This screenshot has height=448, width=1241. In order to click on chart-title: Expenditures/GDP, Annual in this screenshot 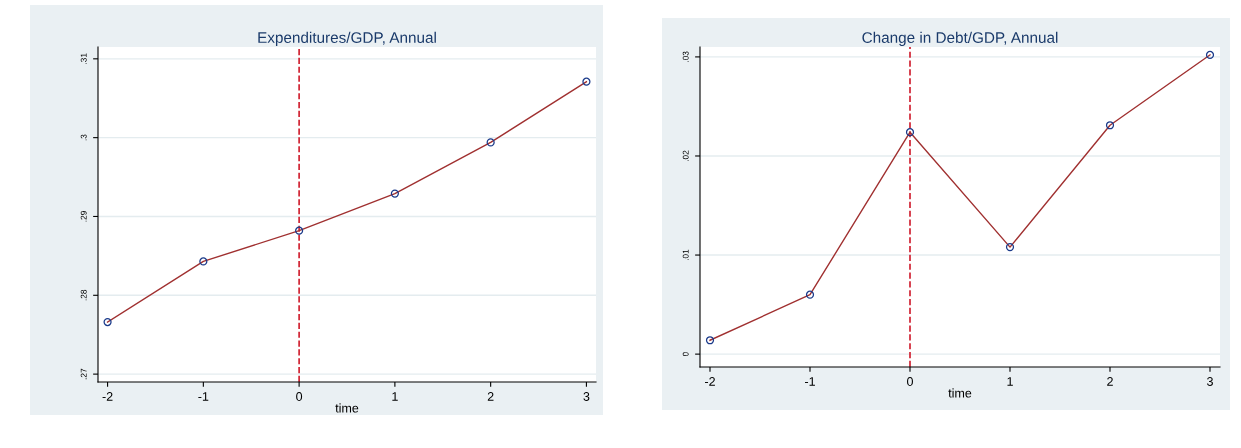, I will do `click(347, 38)`.